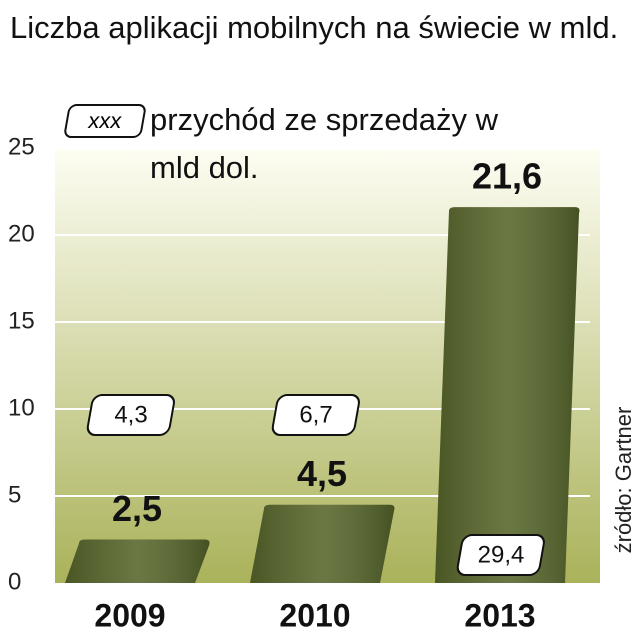 This screenshot has width=639, height=640. Describe the element at coordinates (21, 146) in the screenshot. I see `y-tick-label: 25` at that location.